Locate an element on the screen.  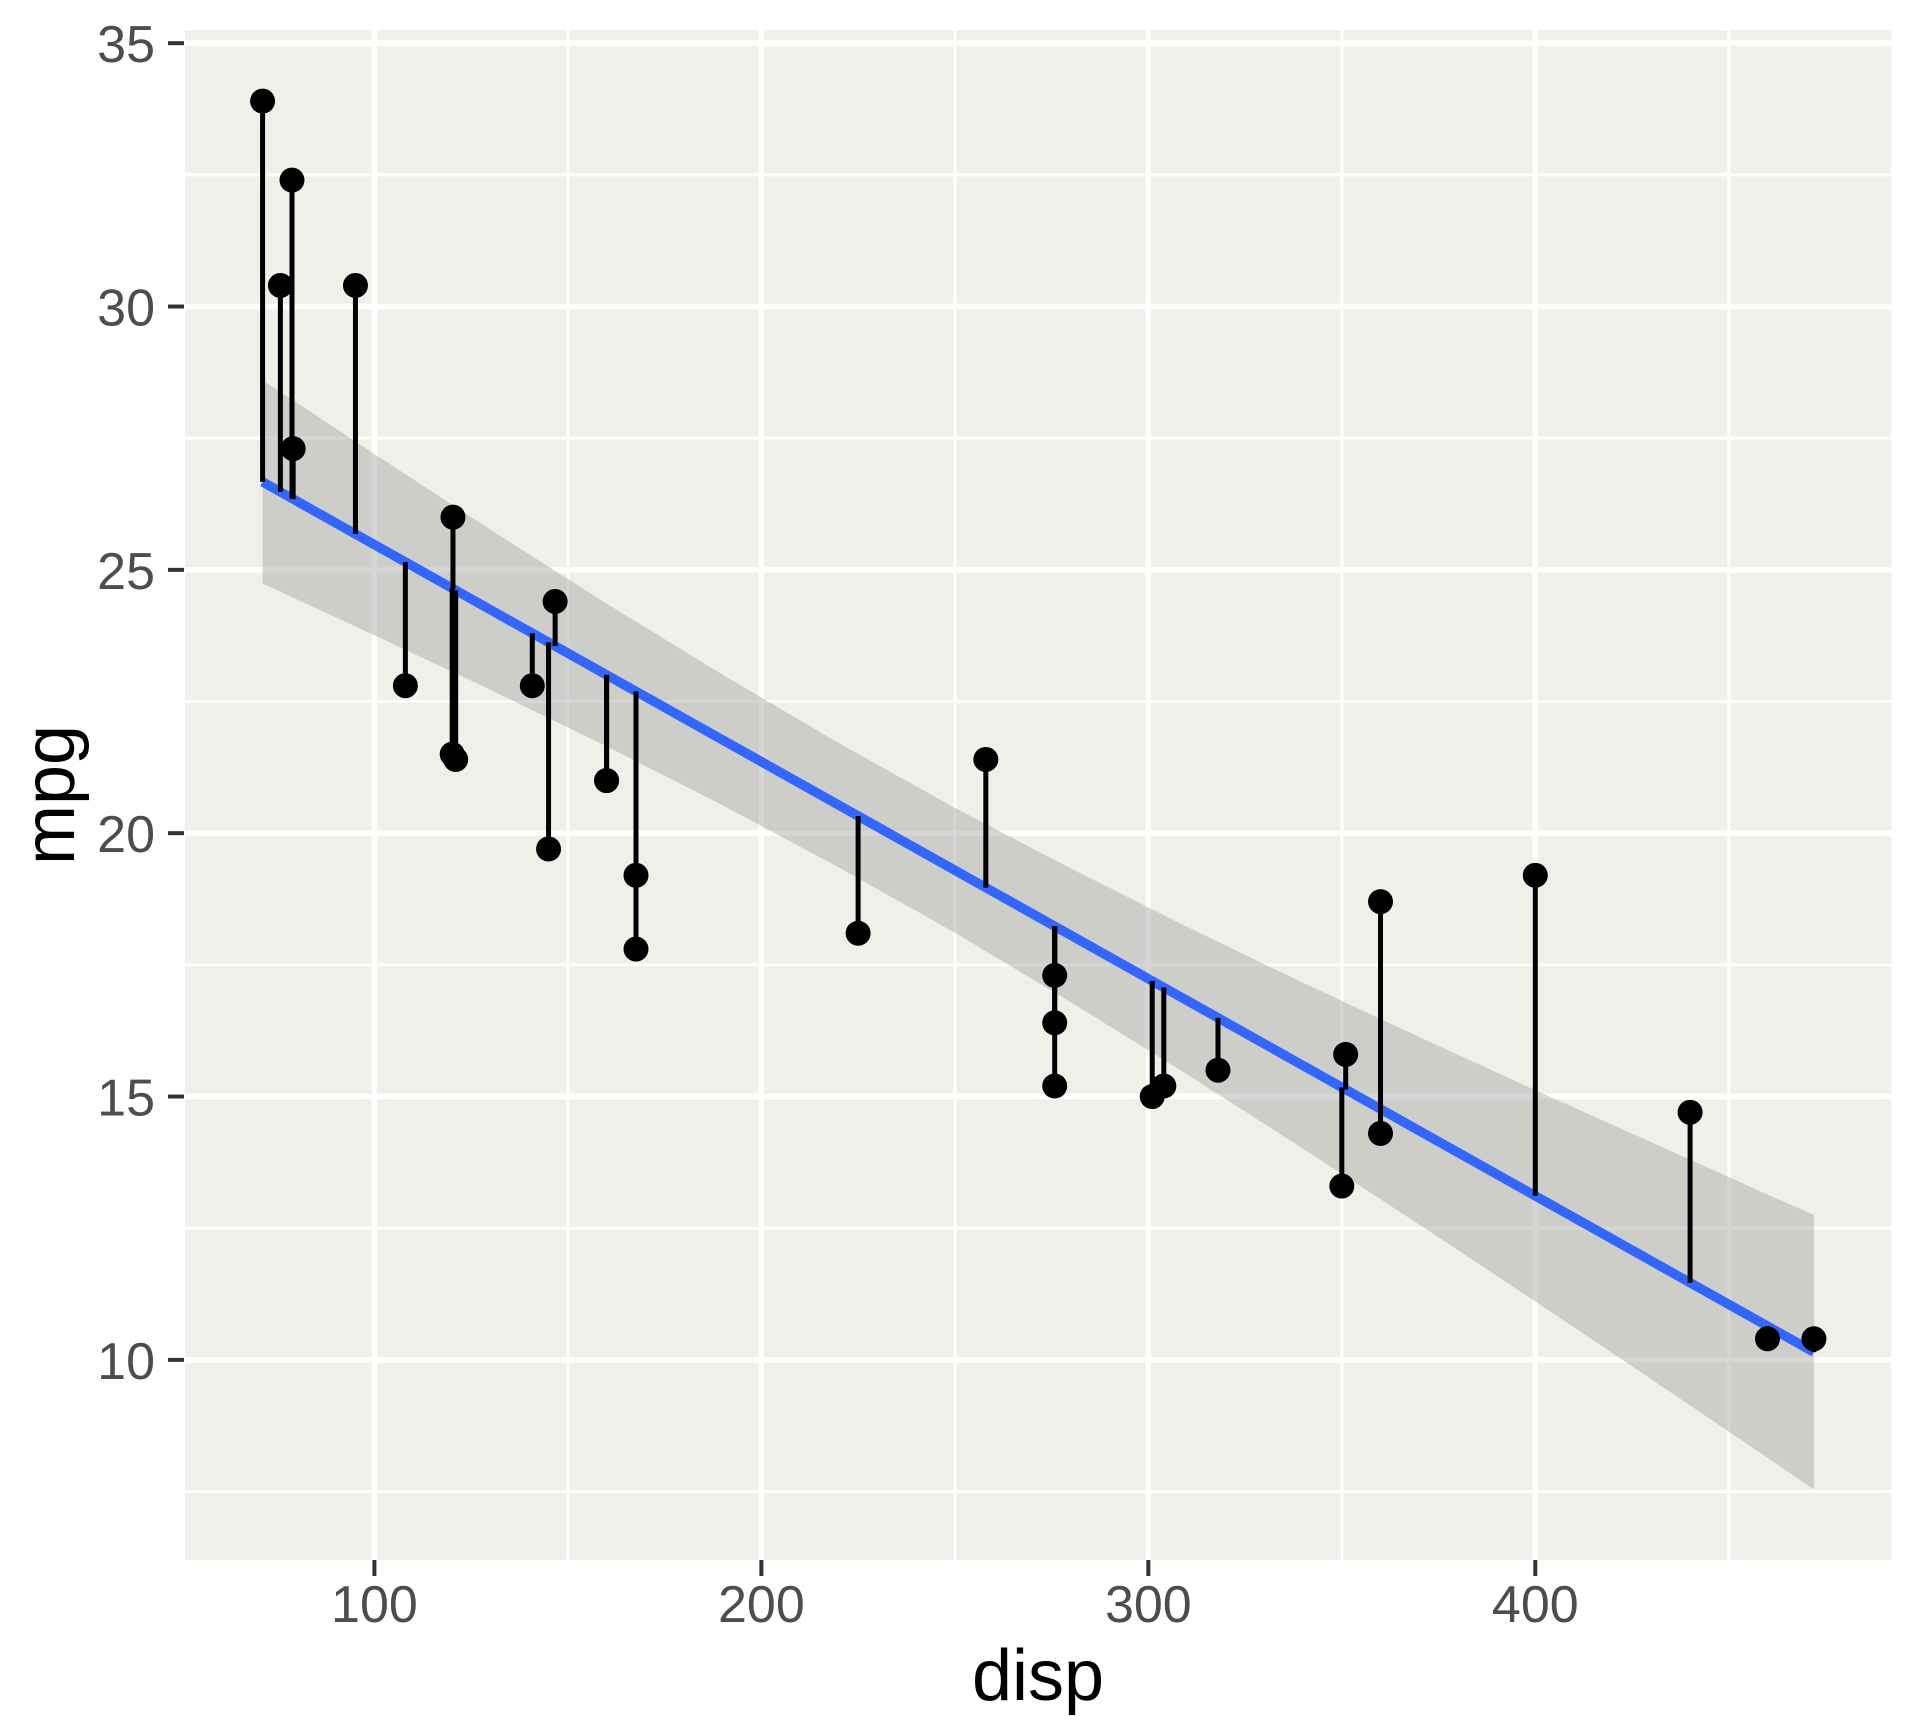
y-tick-label: 25 is located at coordinates (126, 572).